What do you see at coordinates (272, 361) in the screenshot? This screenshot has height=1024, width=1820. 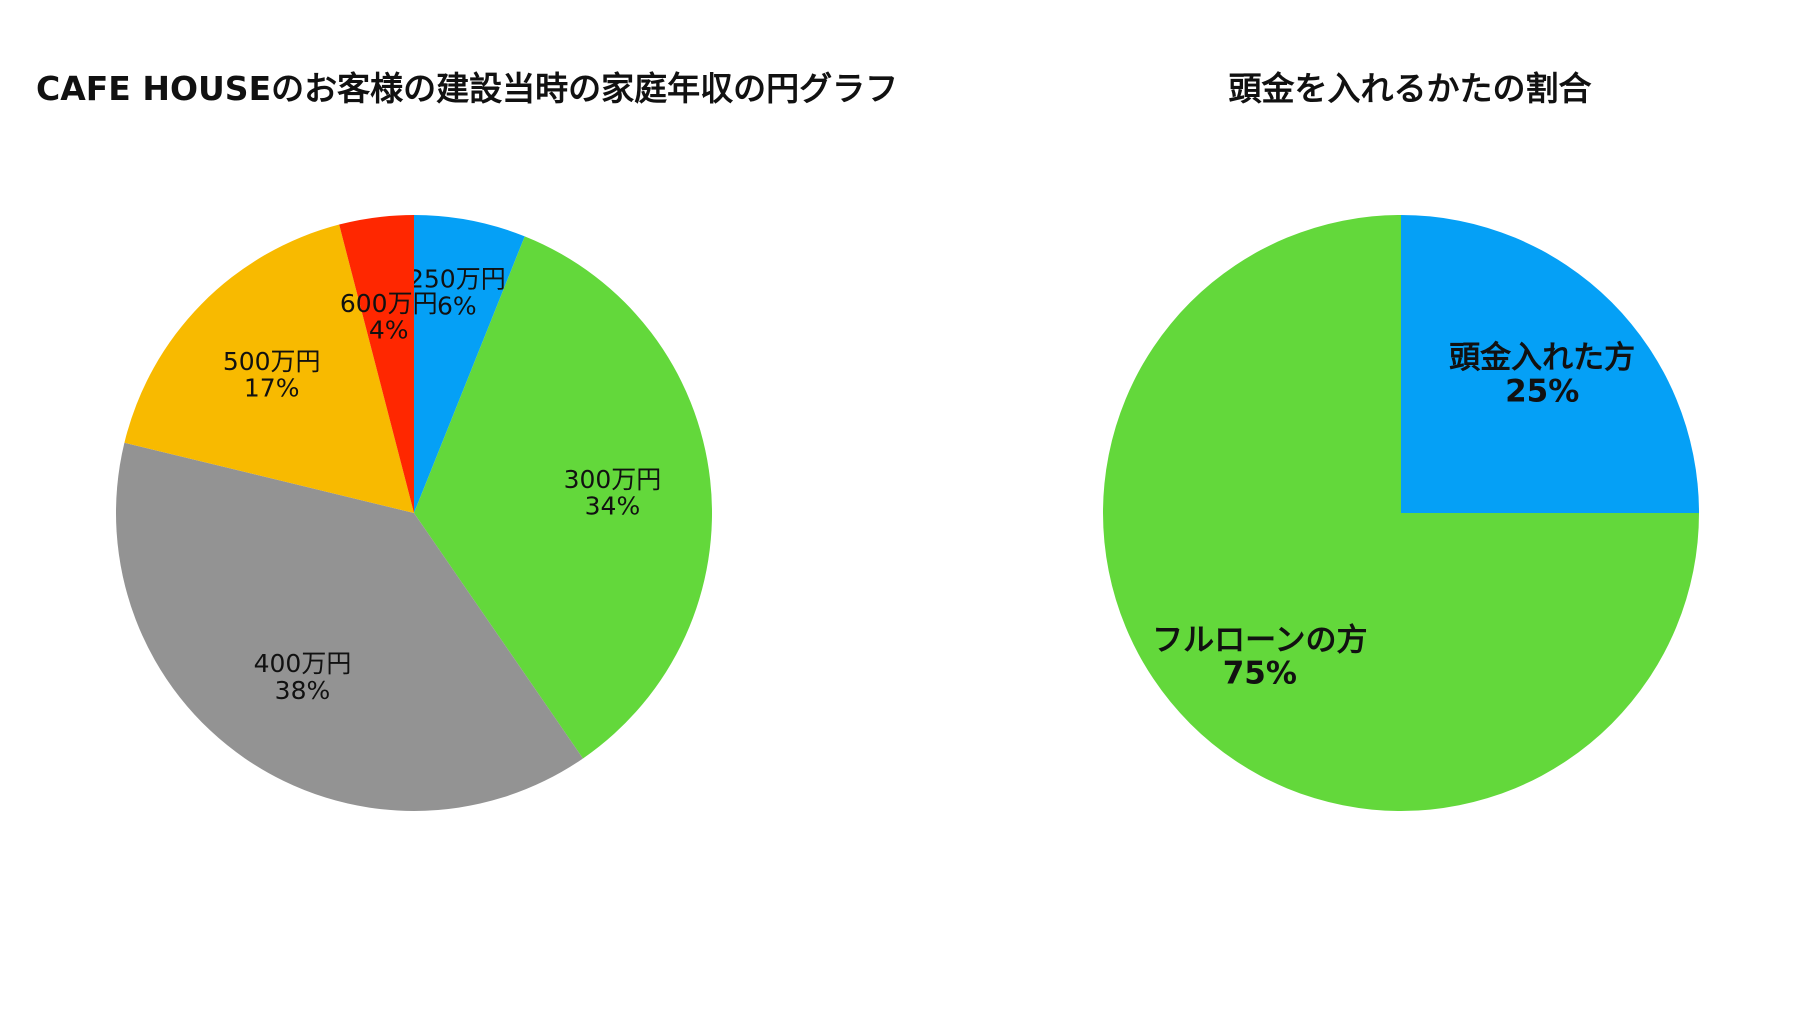 I see `slice-category-label: 500万円` at bounding box center [272, 361].